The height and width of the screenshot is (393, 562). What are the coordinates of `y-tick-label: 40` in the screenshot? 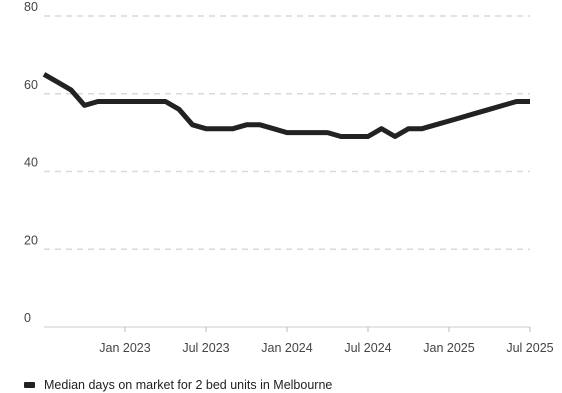 It's located at (31, 163).